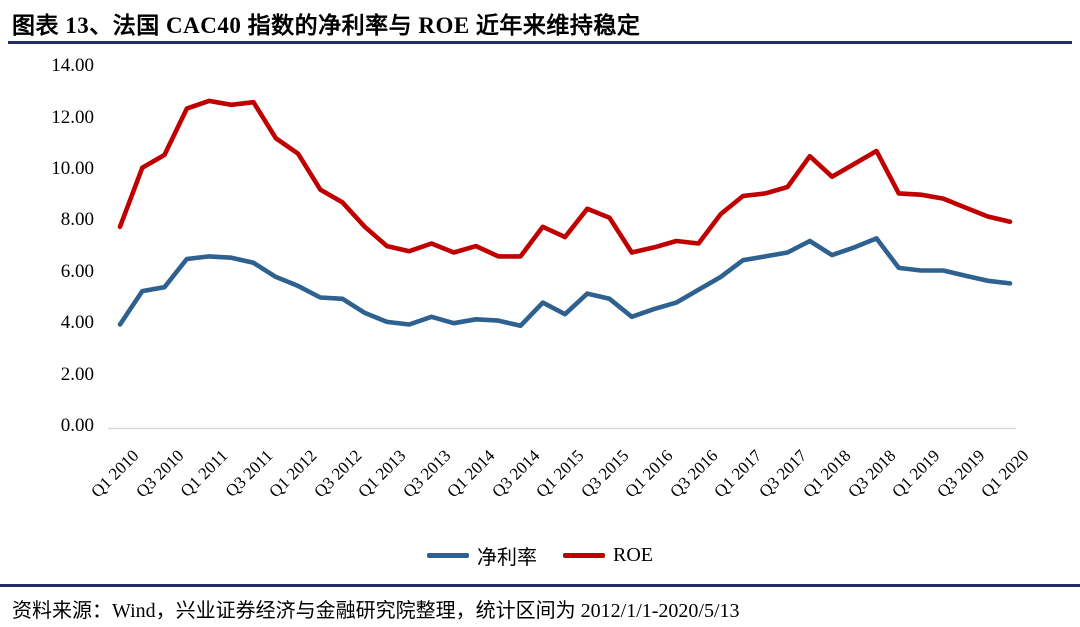 The width and height of the screenshot is (1080, 627). What do you see at coordinates (72, 168) in the screenshot?
I see `y-tick-label: 10.00` at bounding box center [72, 168].